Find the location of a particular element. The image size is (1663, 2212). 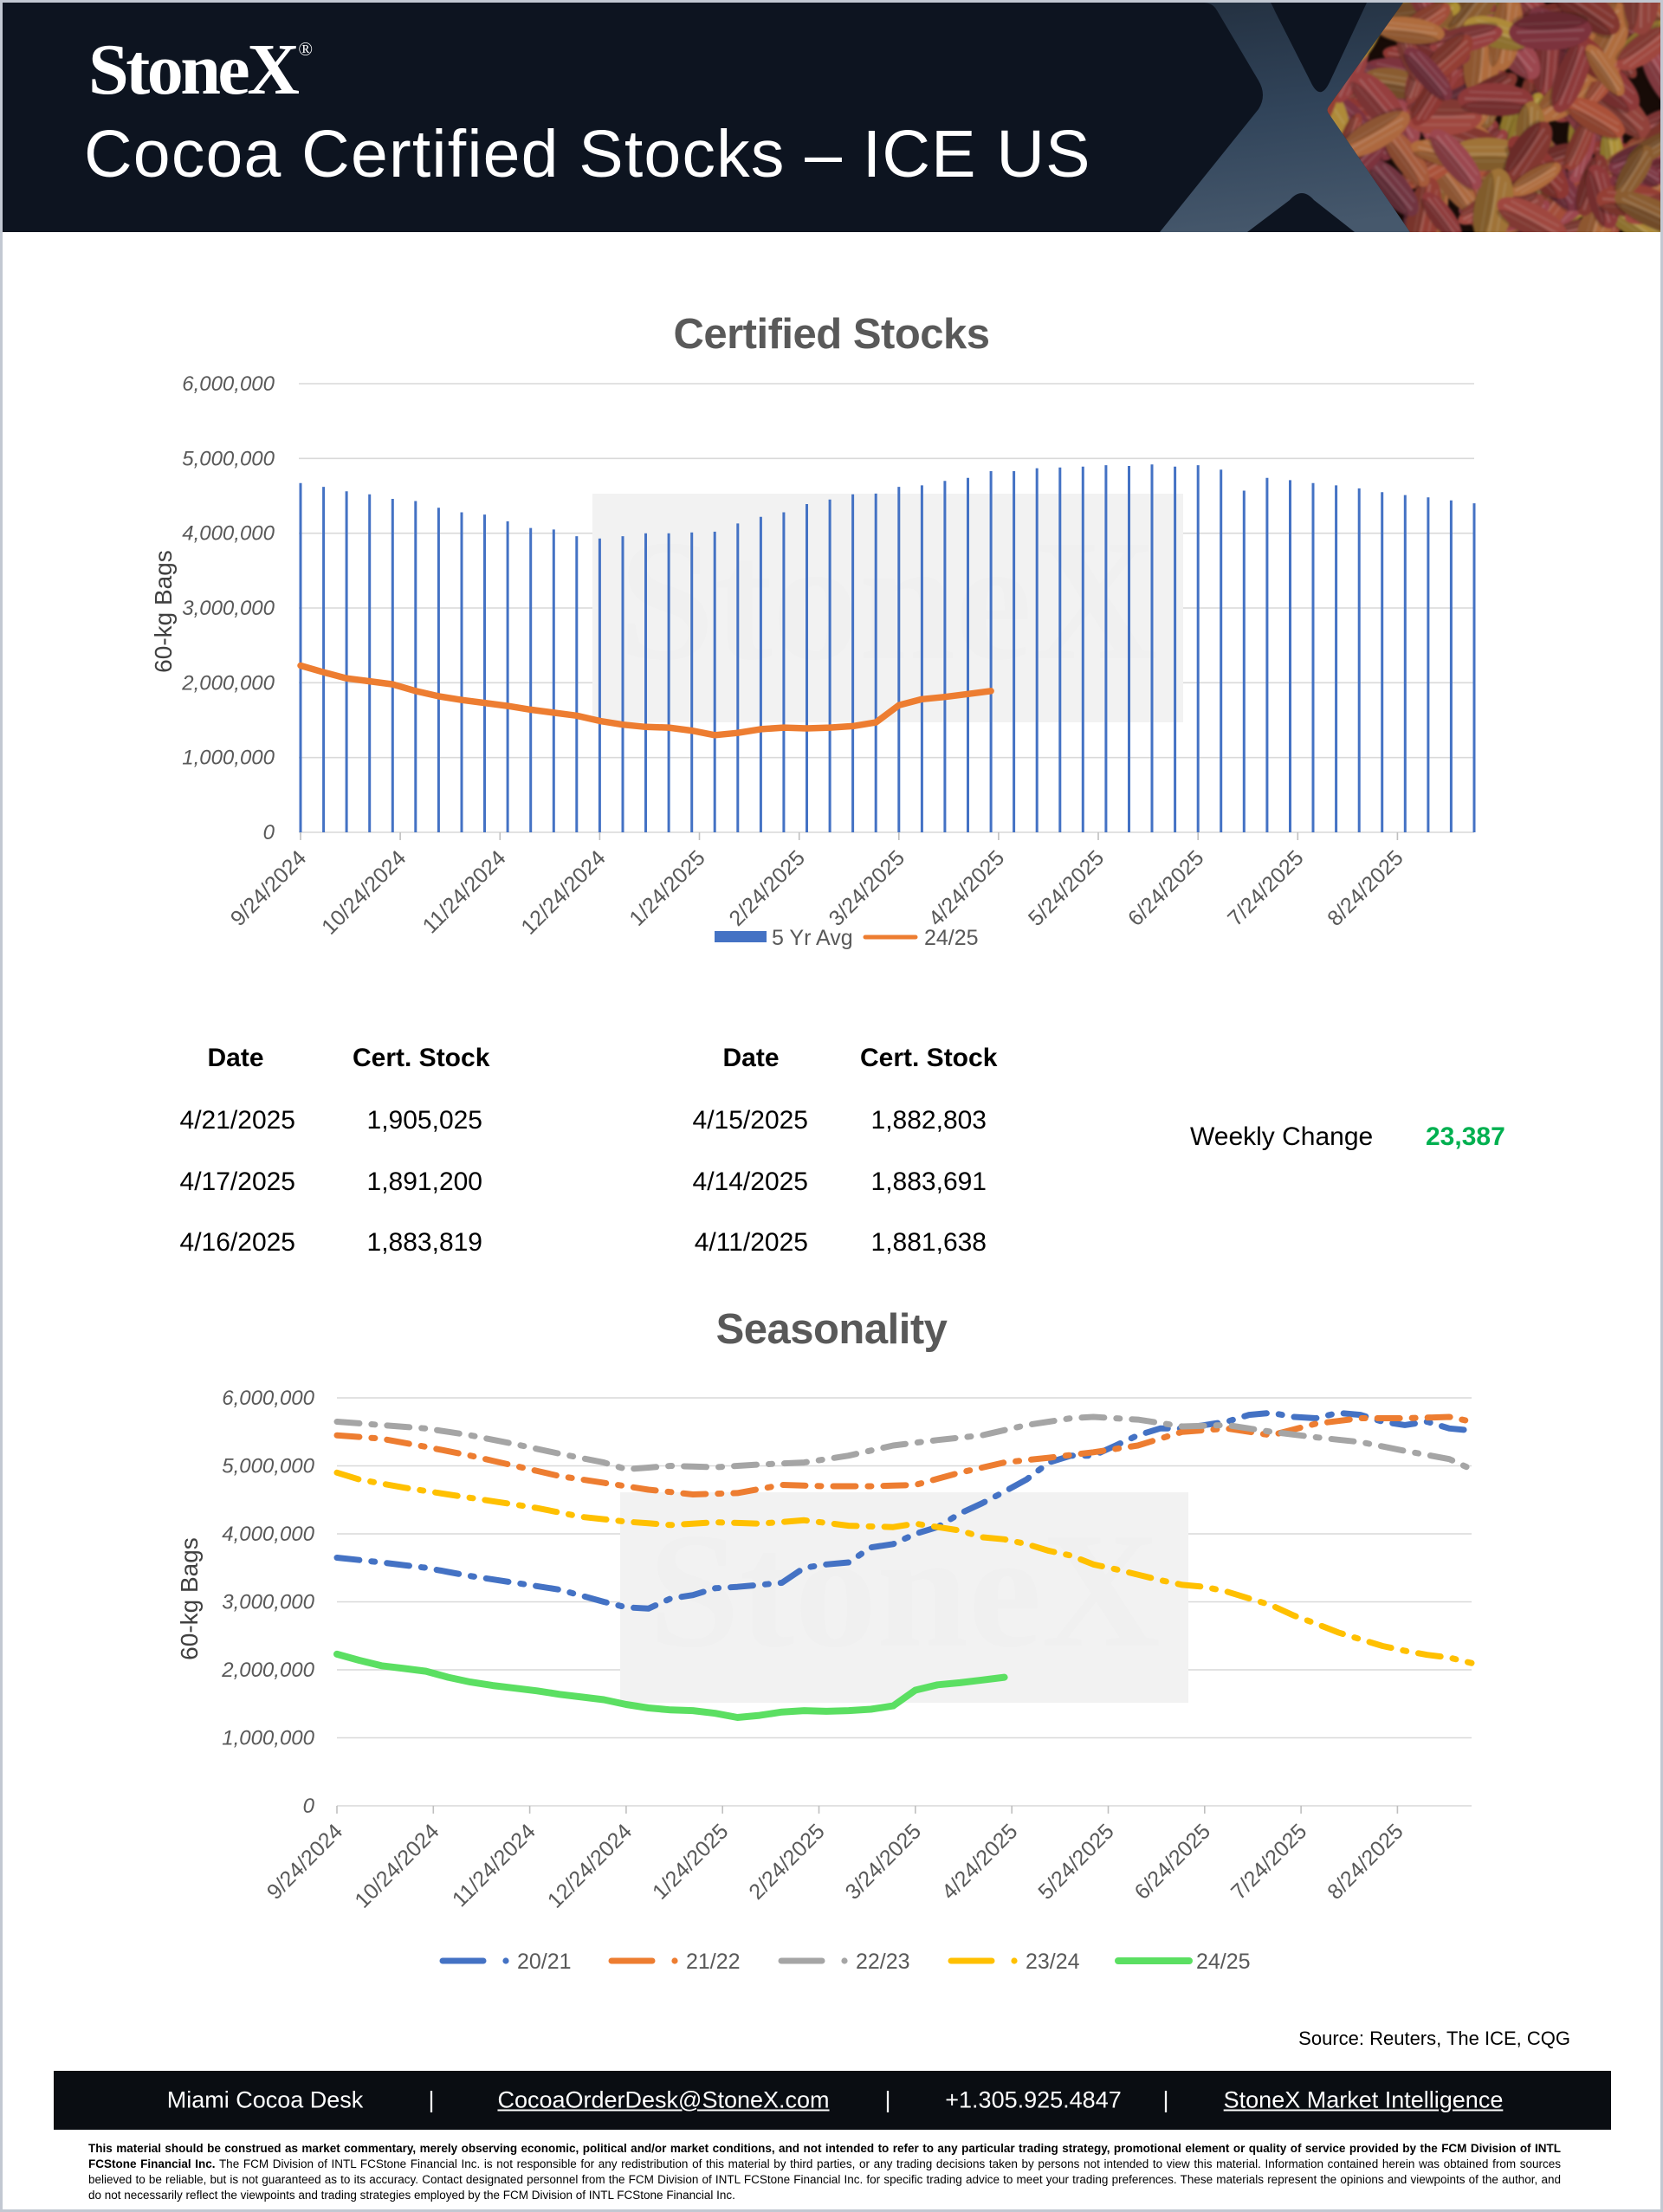

svg-text: 21/22 is located at coordinates (713, 1962).